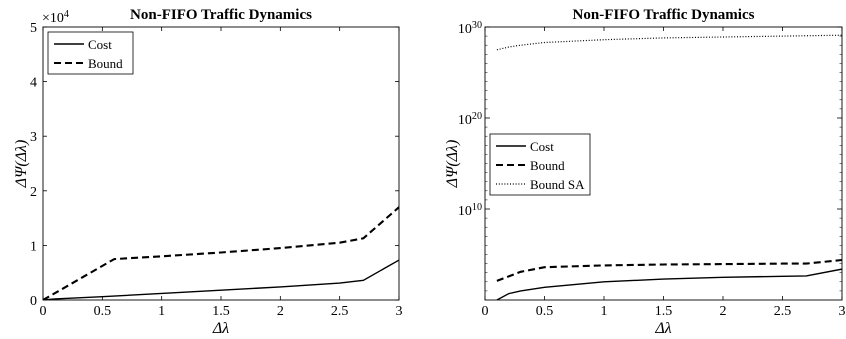  I want to click on series-line-bound-sa, so click(669, 42).